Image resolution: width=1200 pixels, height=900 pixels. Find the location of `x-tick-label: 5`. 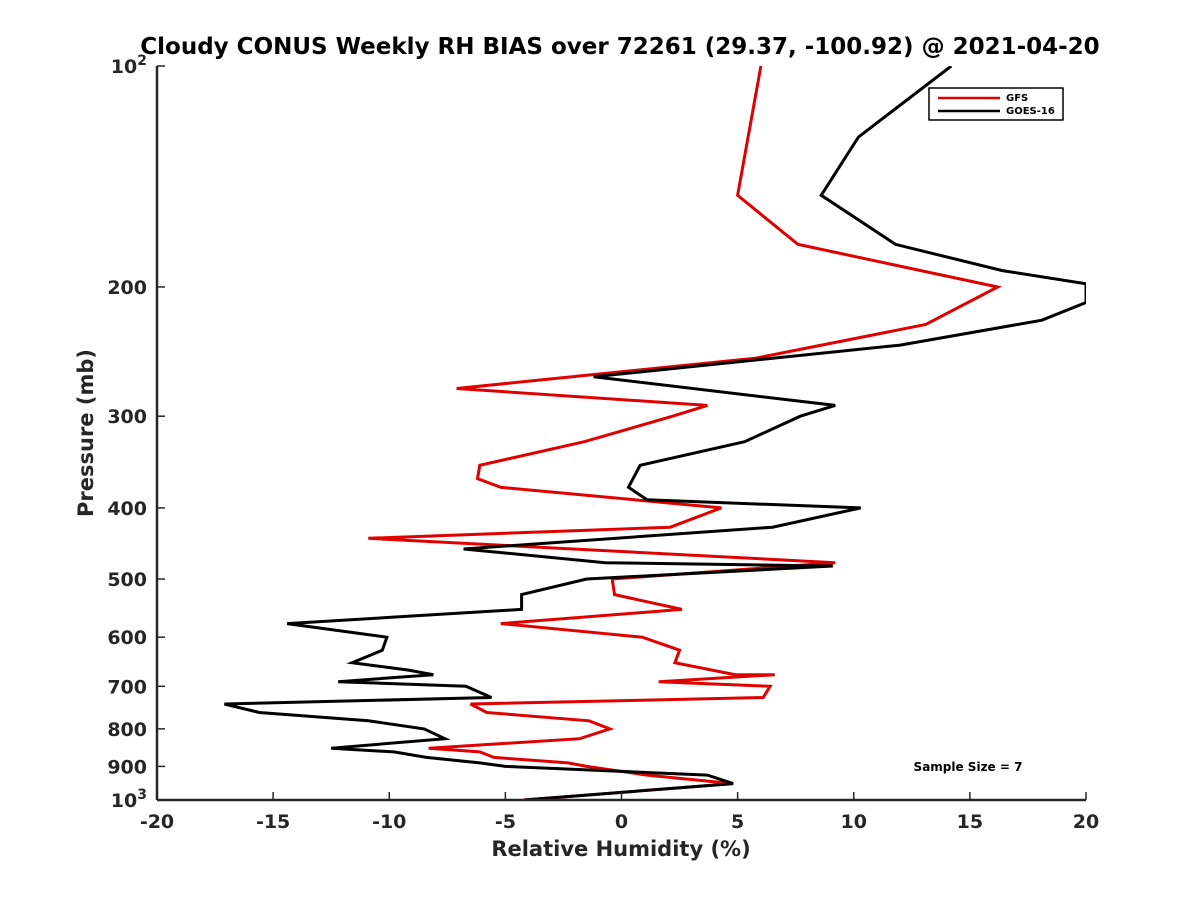

x-tick-label: 5 is located at coordinates (737, 822).